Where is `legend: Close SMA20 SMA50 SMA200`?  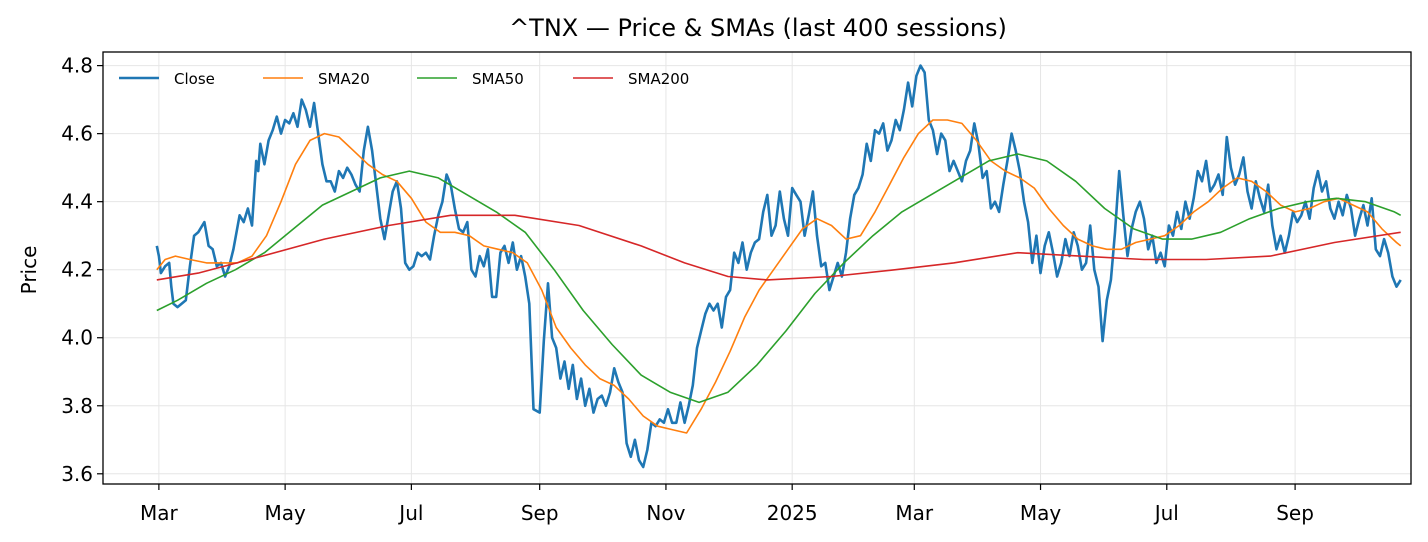
legend: Close SMA20 SMA50 SMA200 is located at coordinates (404, 79).